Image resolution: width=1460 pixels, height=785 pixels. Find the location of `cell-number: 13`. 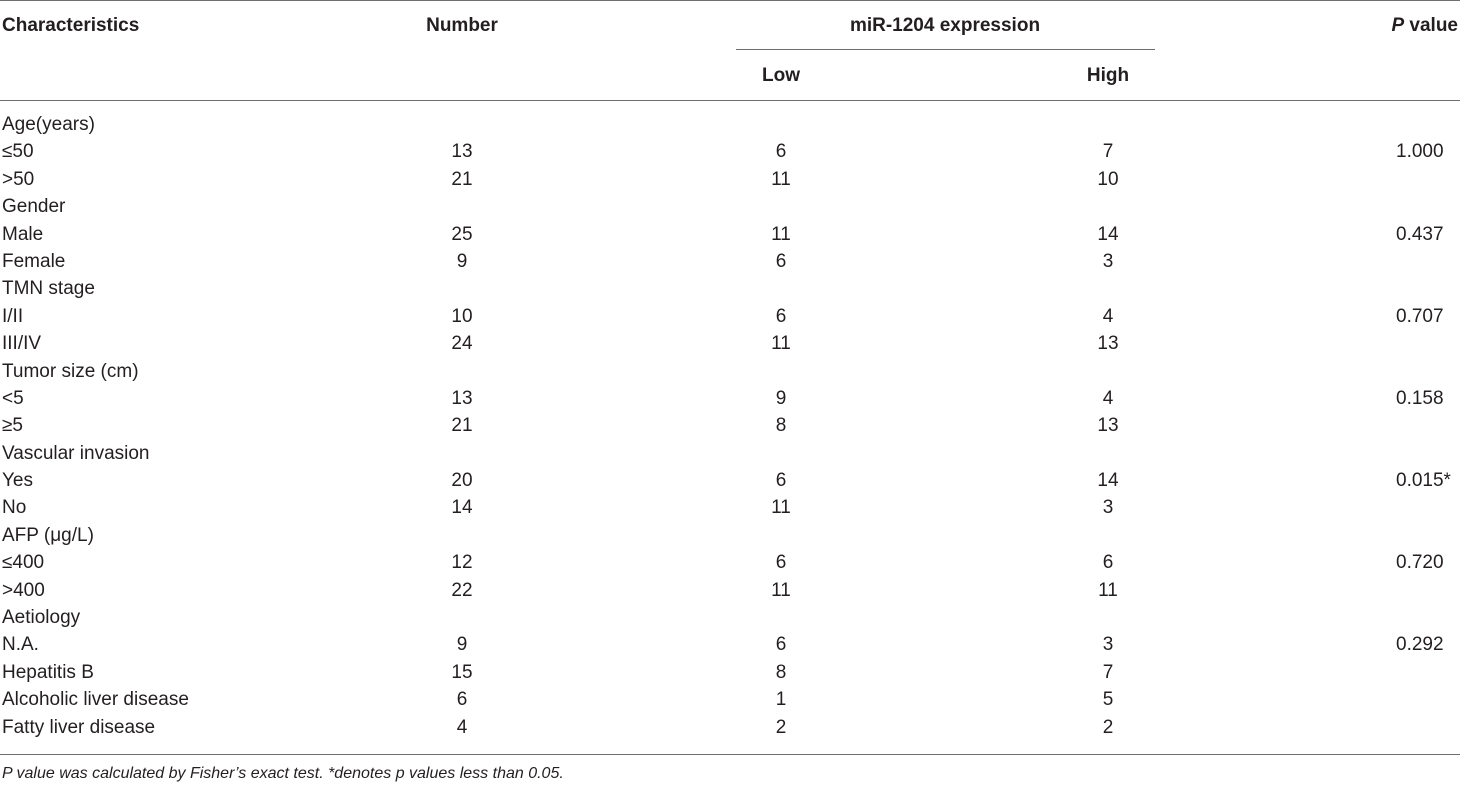

cell-number: 13 is located at coordinates (462, 152).